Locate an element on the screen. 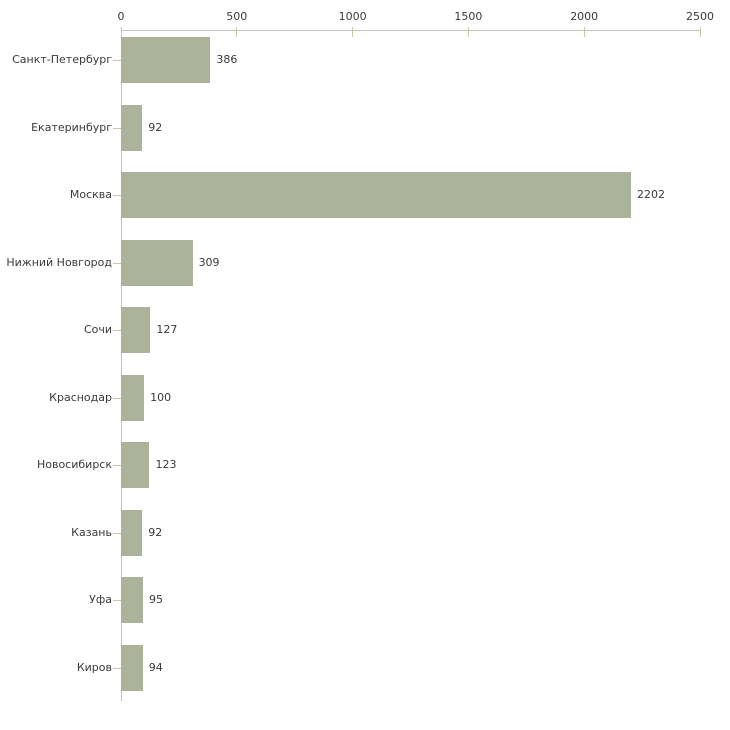  x-axis-tick-label: 1000 is located at coordinates (352, 16).